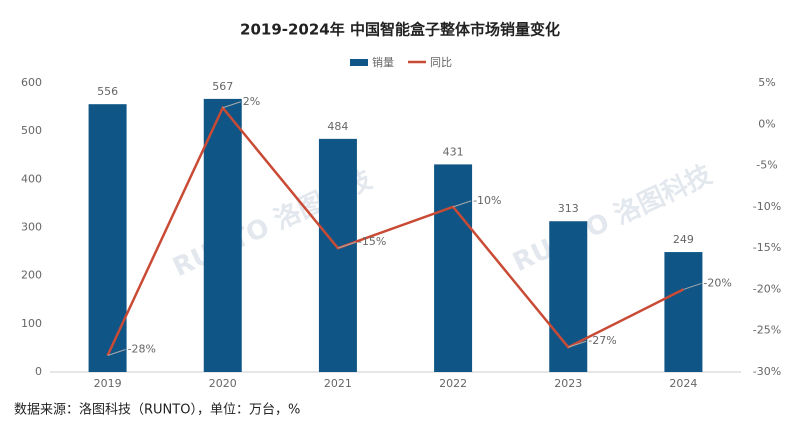  I want to click on y-tick-label: 500, so click(31, 130).